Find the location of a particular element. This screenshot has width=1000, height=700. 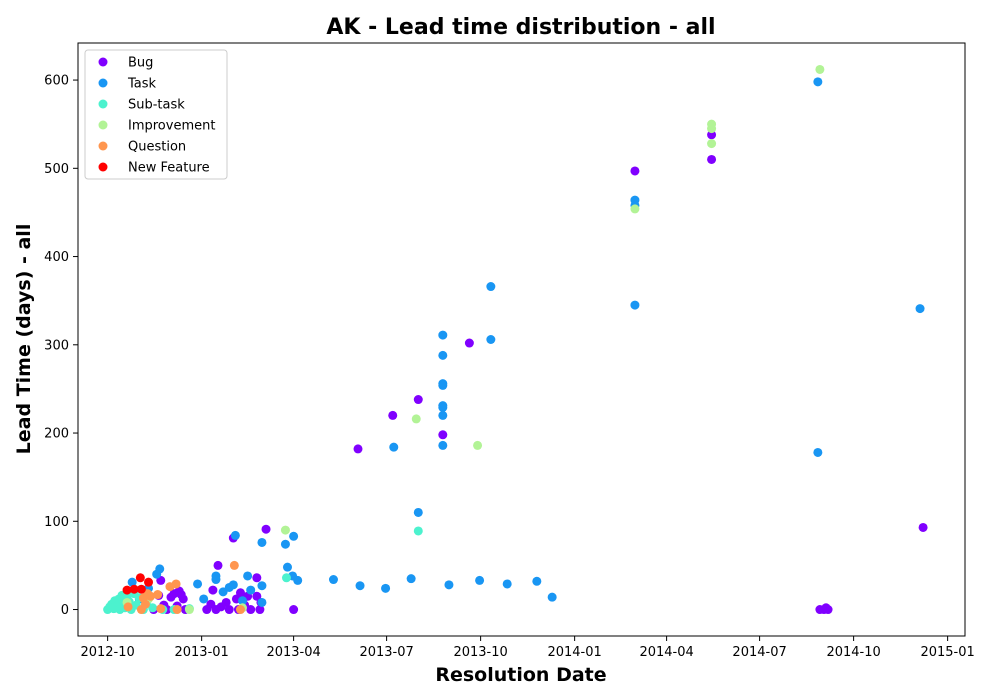

legend-label: Bug is located at coordinates (140, 63).